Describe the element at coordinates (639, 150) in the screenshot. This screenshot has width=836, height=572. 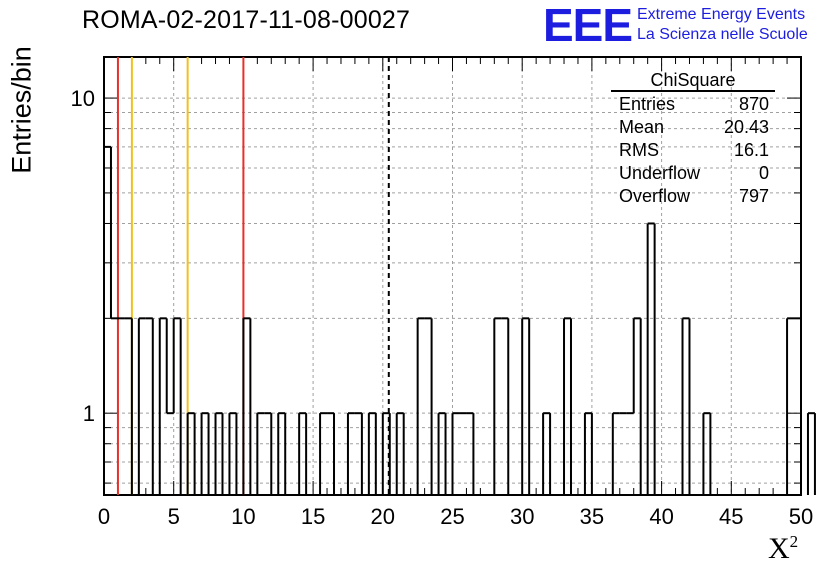
I see `stats-label-rms: RMS` at that location.